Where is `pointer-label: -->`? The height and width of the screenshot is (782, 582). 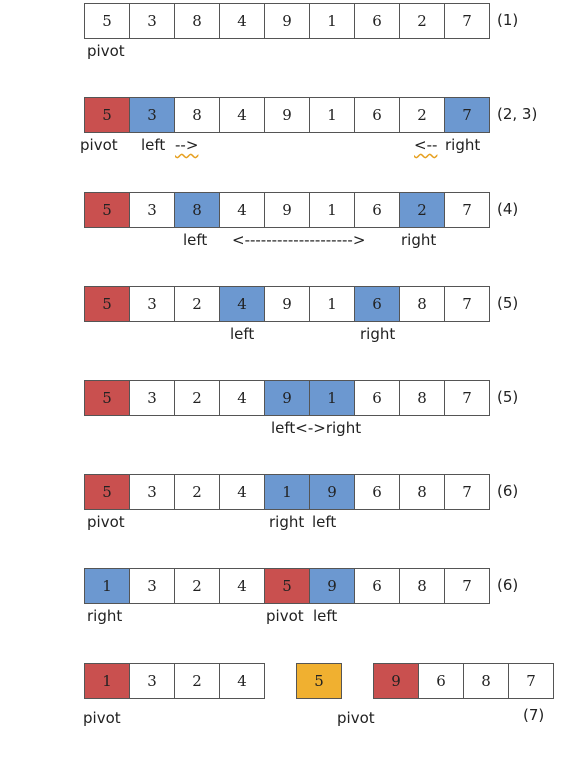
pointer-label: --> is located at coordinates (187, 145).